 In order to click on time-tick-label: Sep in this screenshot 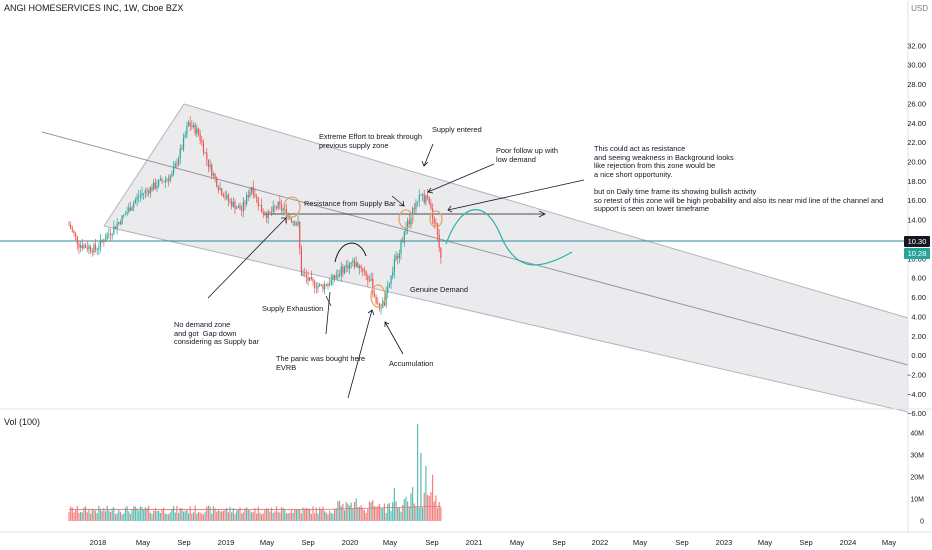, I will do `click(307, 542)`.